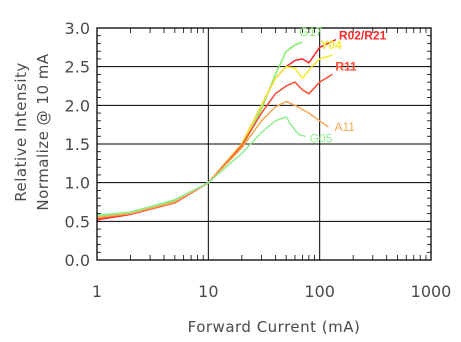 This screenshot has width=461, height=342. I want to click on y-axis-label-line2: Normalize @ 10 mA, so click(43, 132).